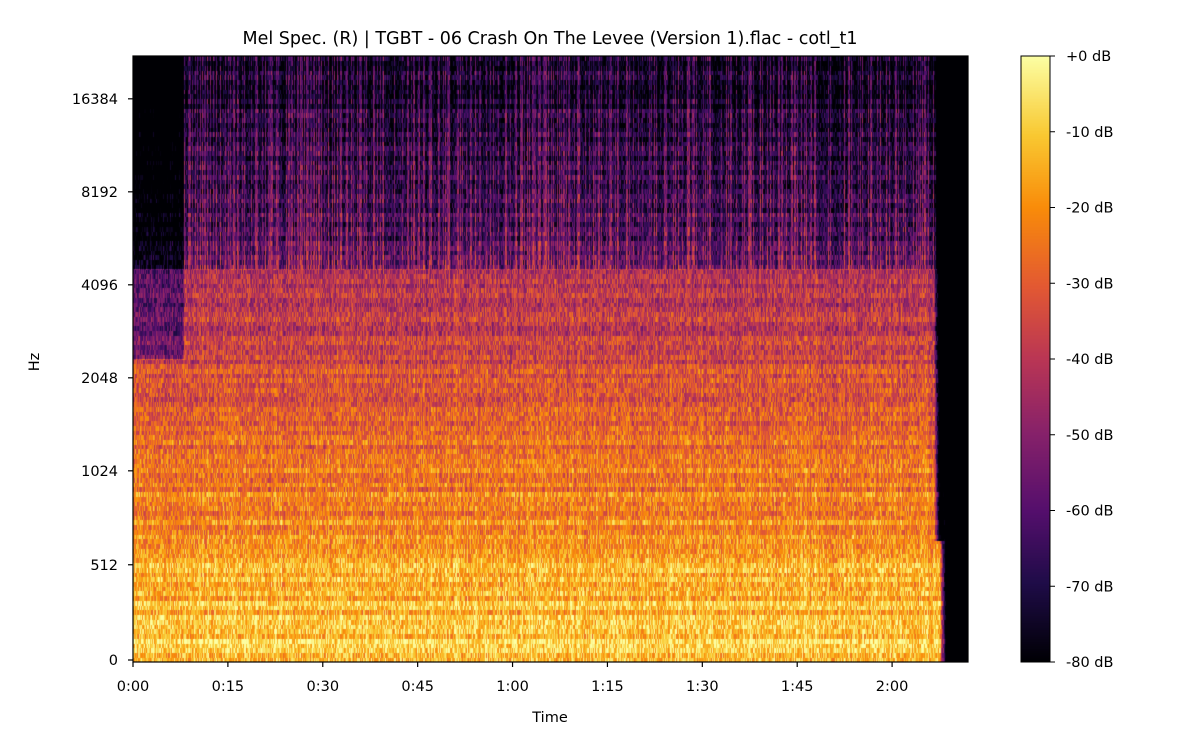 This screenshot has width=1200, height=750. What do you see at coordinates (99, 193) in the screenshot?
I see `y-tick-label: 8192` at bounding box center [99, 193].